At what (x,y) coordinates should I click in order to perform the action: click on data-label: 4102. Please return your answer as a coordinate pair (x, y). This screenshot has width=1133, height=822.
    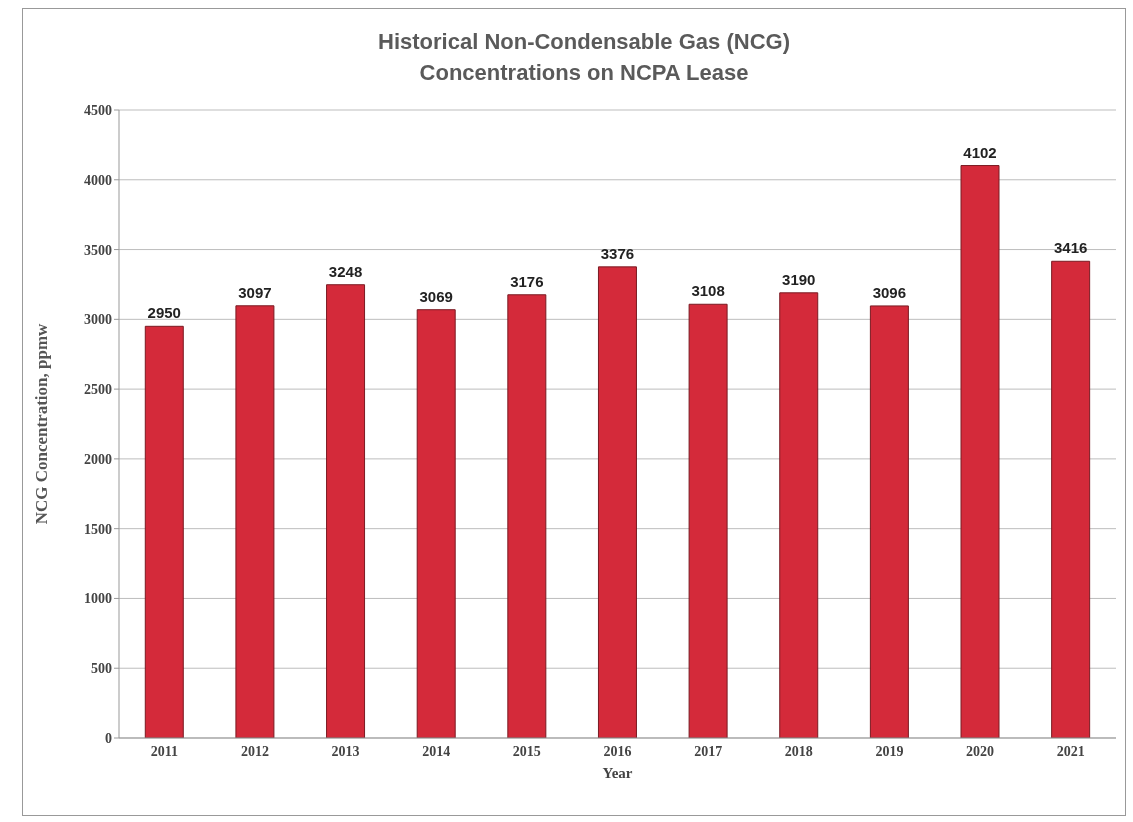
    Looking at the image, I should click on (980, 152).